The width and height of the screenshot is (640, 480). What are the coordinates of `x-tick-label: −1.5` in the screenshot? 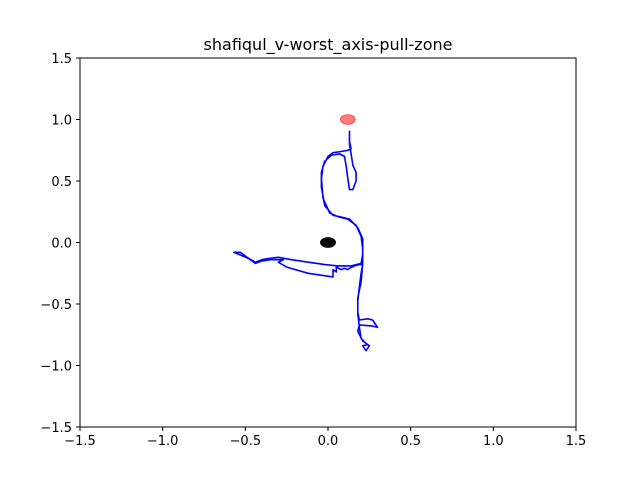 It's located at (80, 441).